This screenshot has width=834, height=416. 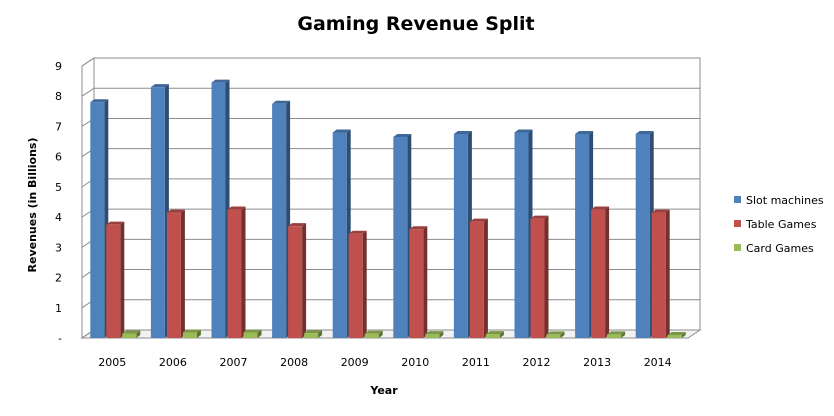 What do you see at coordinates (383, 390) in the screenshot?
I see `x-axis-label: Year` at bounding box center [383, 390].